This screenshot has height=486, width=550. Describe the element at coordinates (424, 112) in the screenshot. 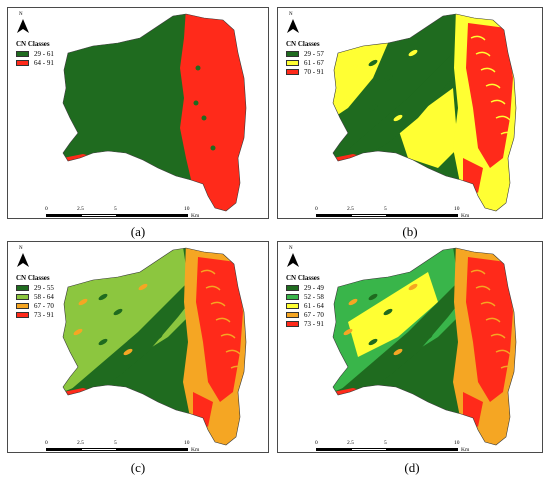

I see `watershed-map-b` at that location.